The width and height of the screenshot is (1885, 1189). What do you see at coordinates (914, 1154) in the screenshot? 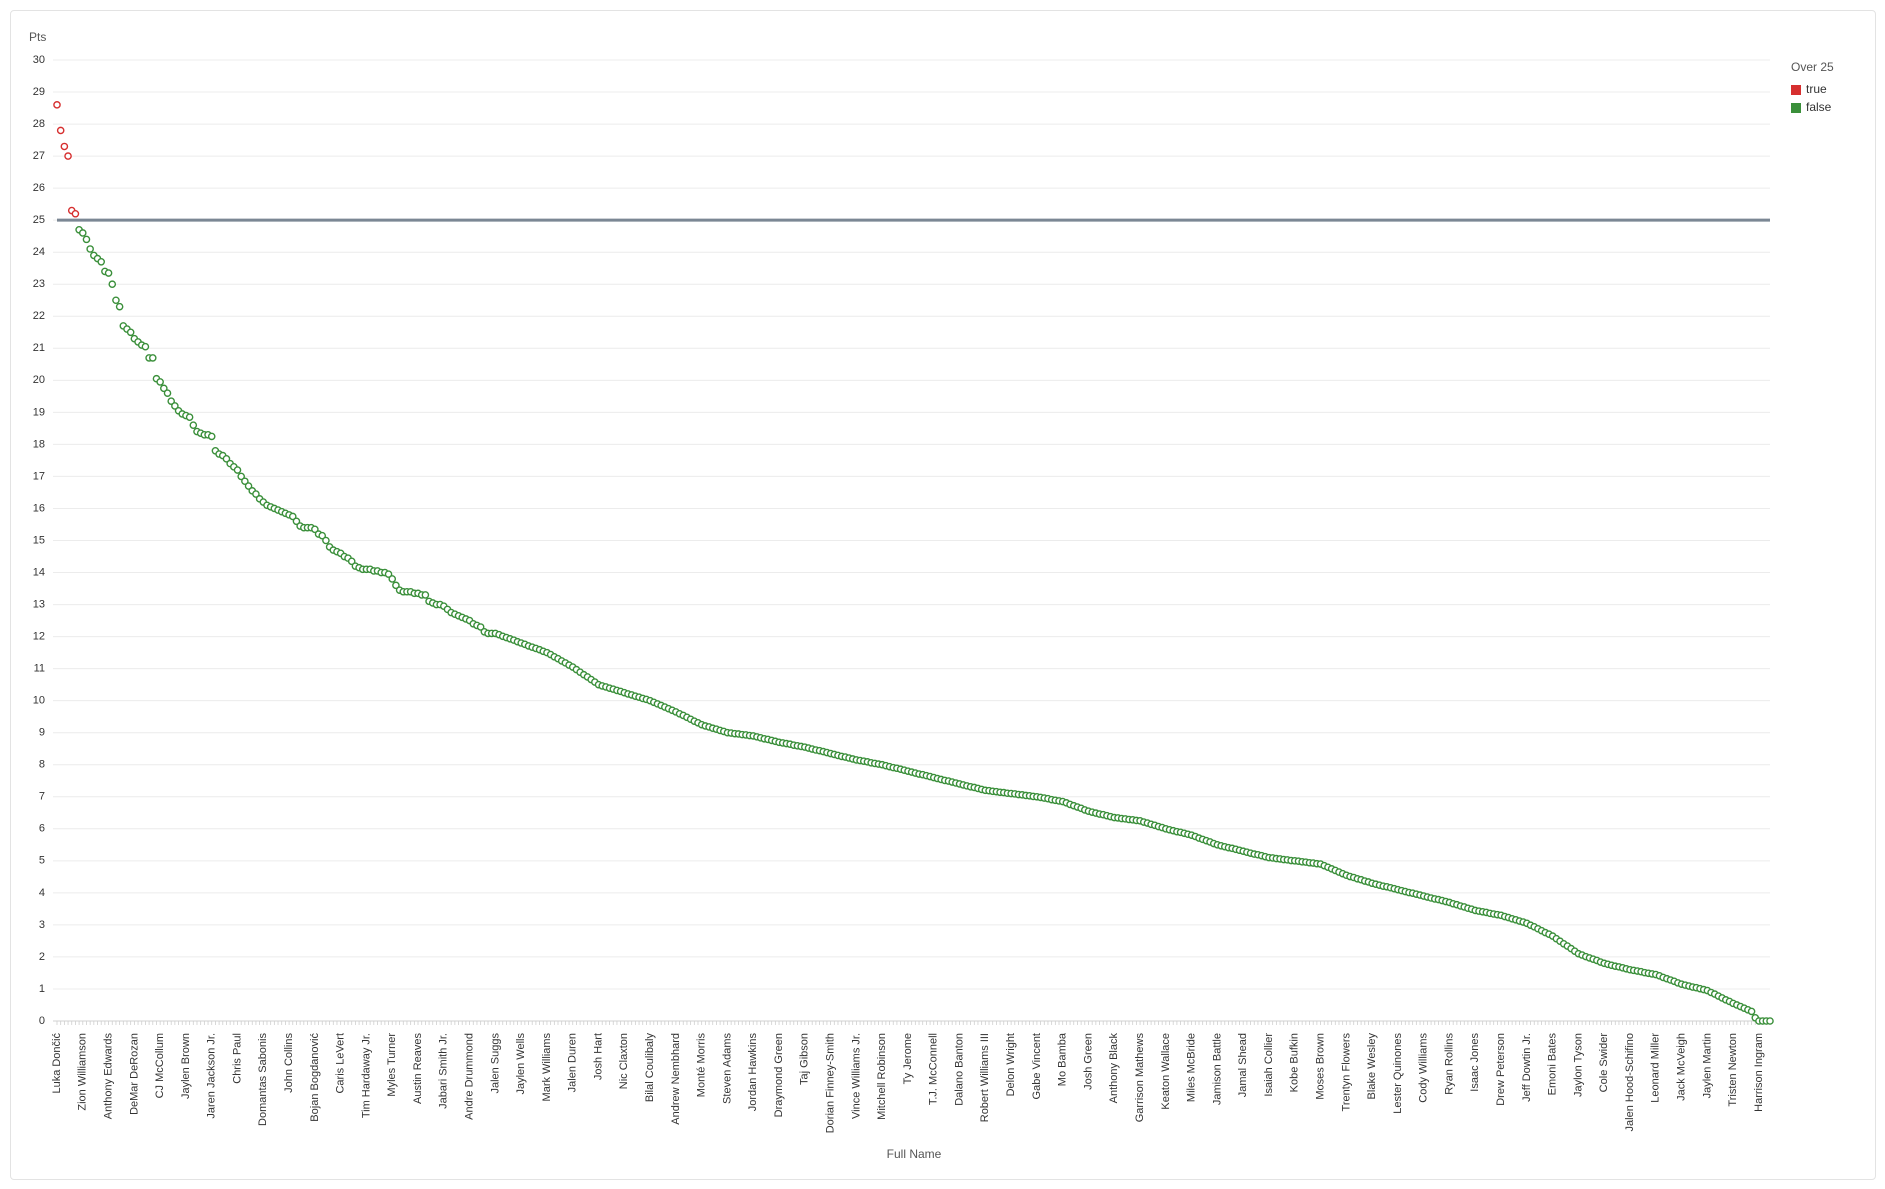
I see `x-axis-title: Full Name` at bounding box center [914, 1154].